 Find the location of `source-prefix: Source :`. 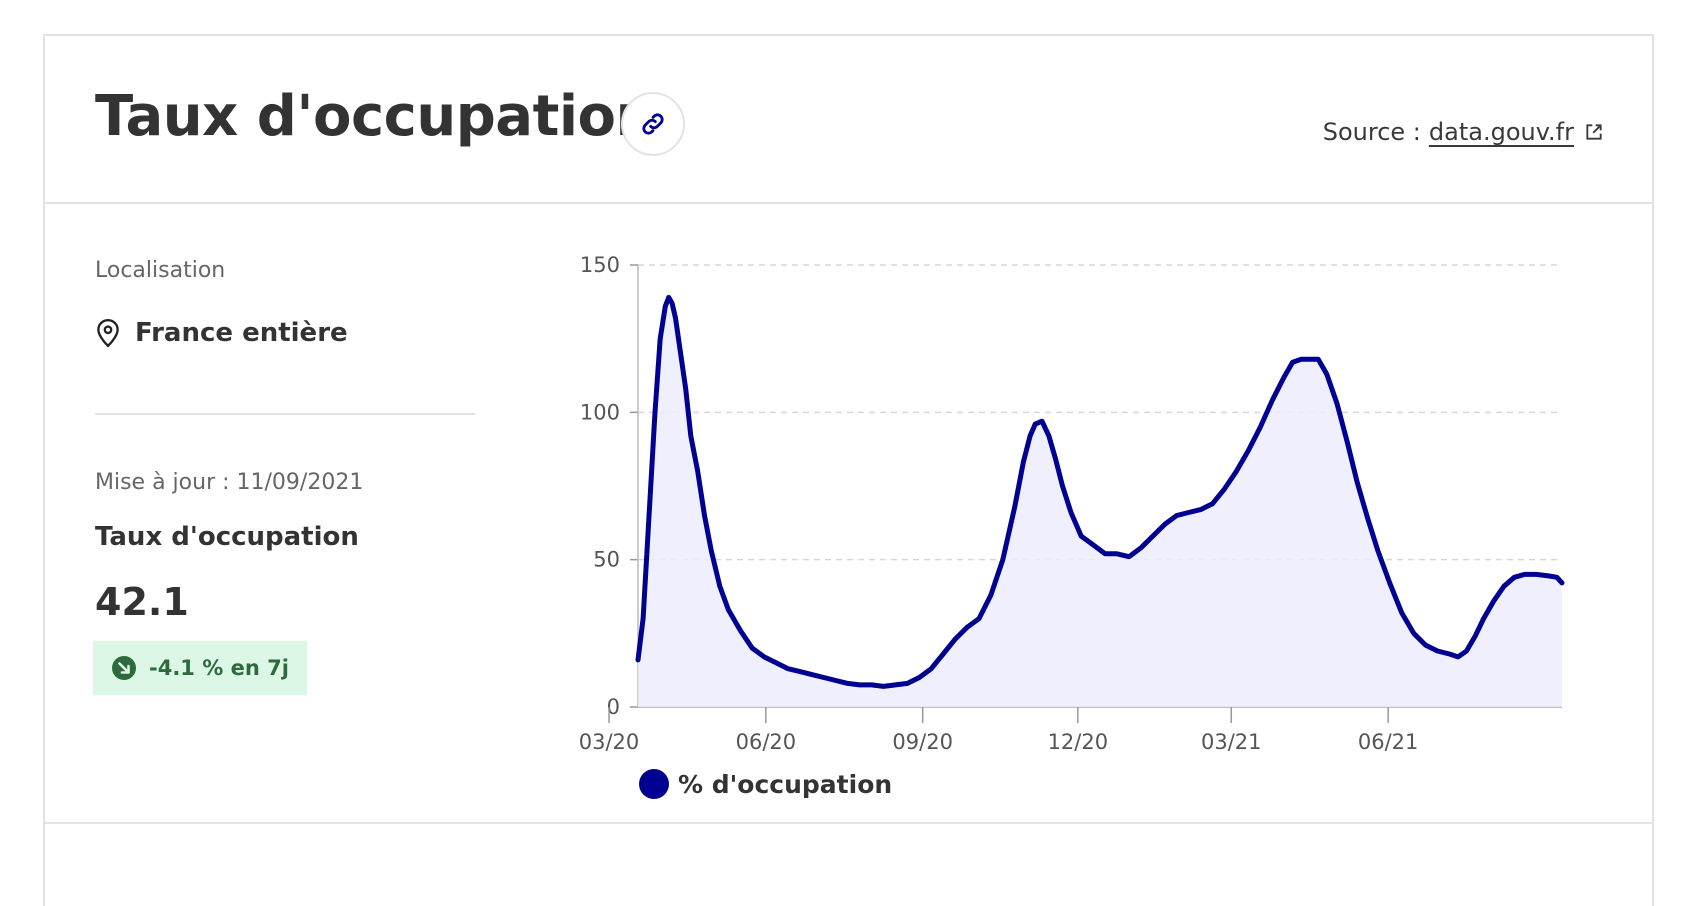

source-prefix: Source : is located at coordinates (1371, 132).